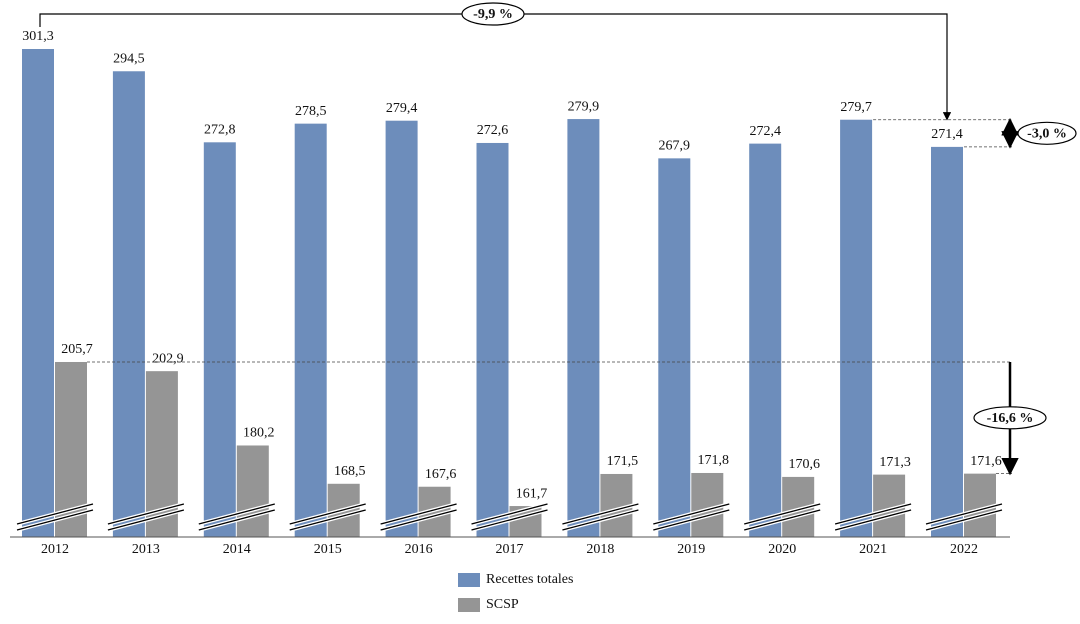 The image size is (1080, 624). Describe the element at coordinates (856, 107) in the screenshot. I see `value-label: 279,7` at that location.